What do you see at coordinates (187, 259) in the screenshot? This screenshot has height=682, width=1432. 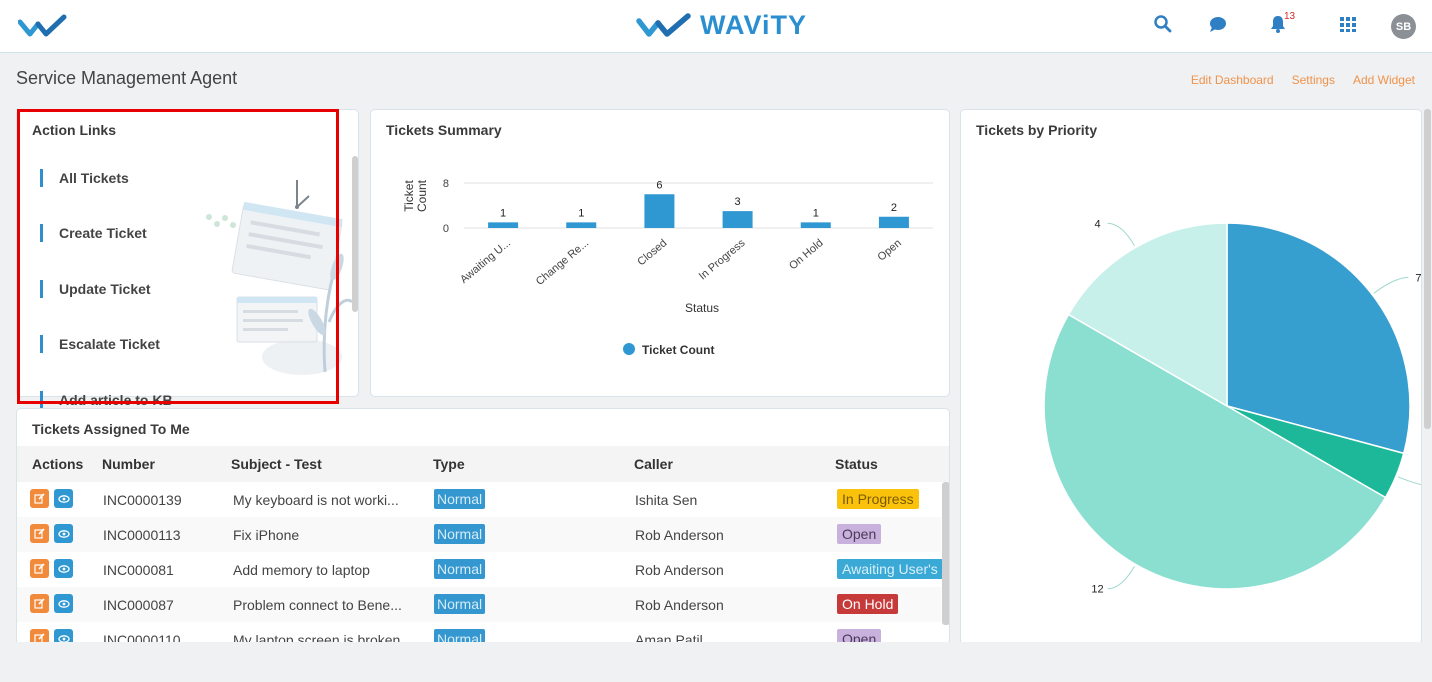 I see `action-links-card: Action Links` at bounding box center [187, 259].